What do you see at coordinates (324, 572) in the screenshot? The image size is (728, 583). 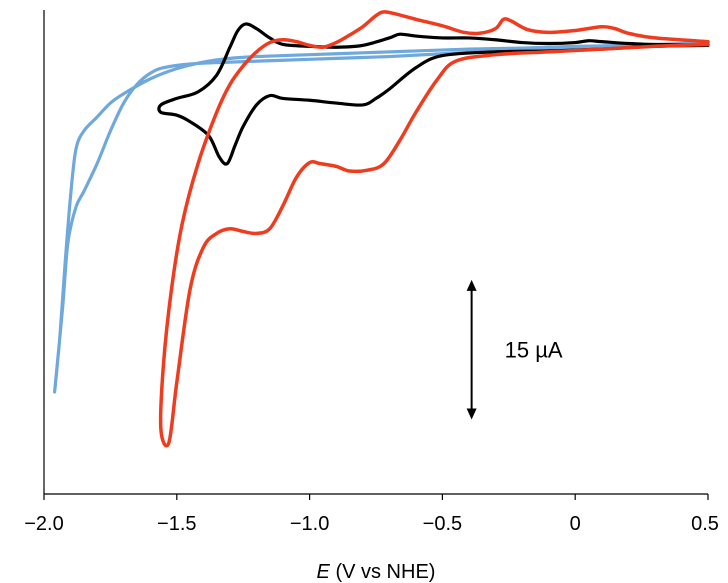 I see `x-axis-label-variable: E` at bounding box center [324, 572].